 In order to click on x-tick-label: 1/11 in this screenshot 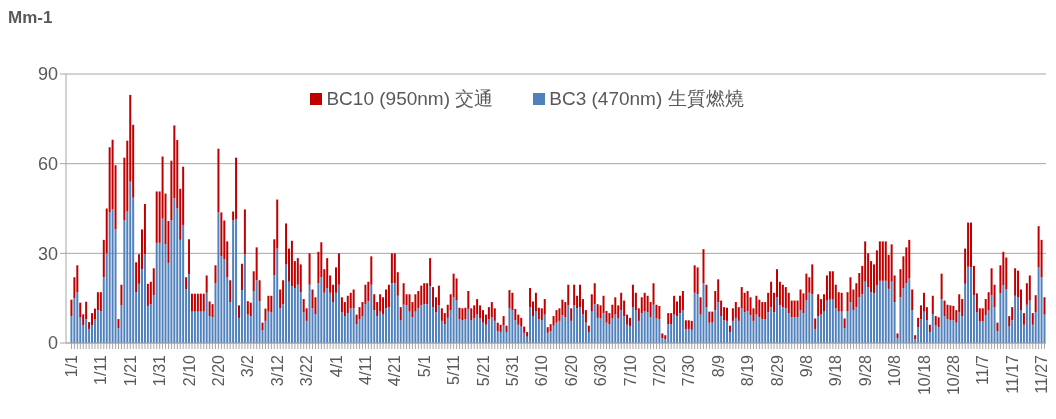, I will do `click(101, 369)`.